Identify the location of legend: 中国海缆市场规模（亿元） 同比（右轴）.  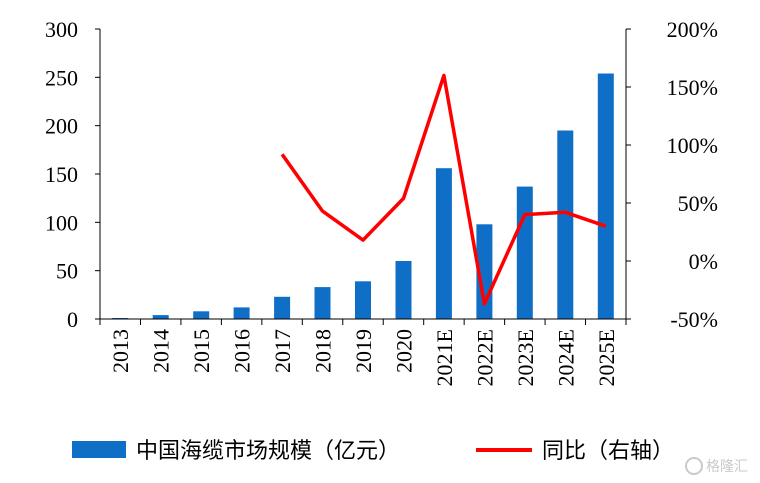
(373, 451).